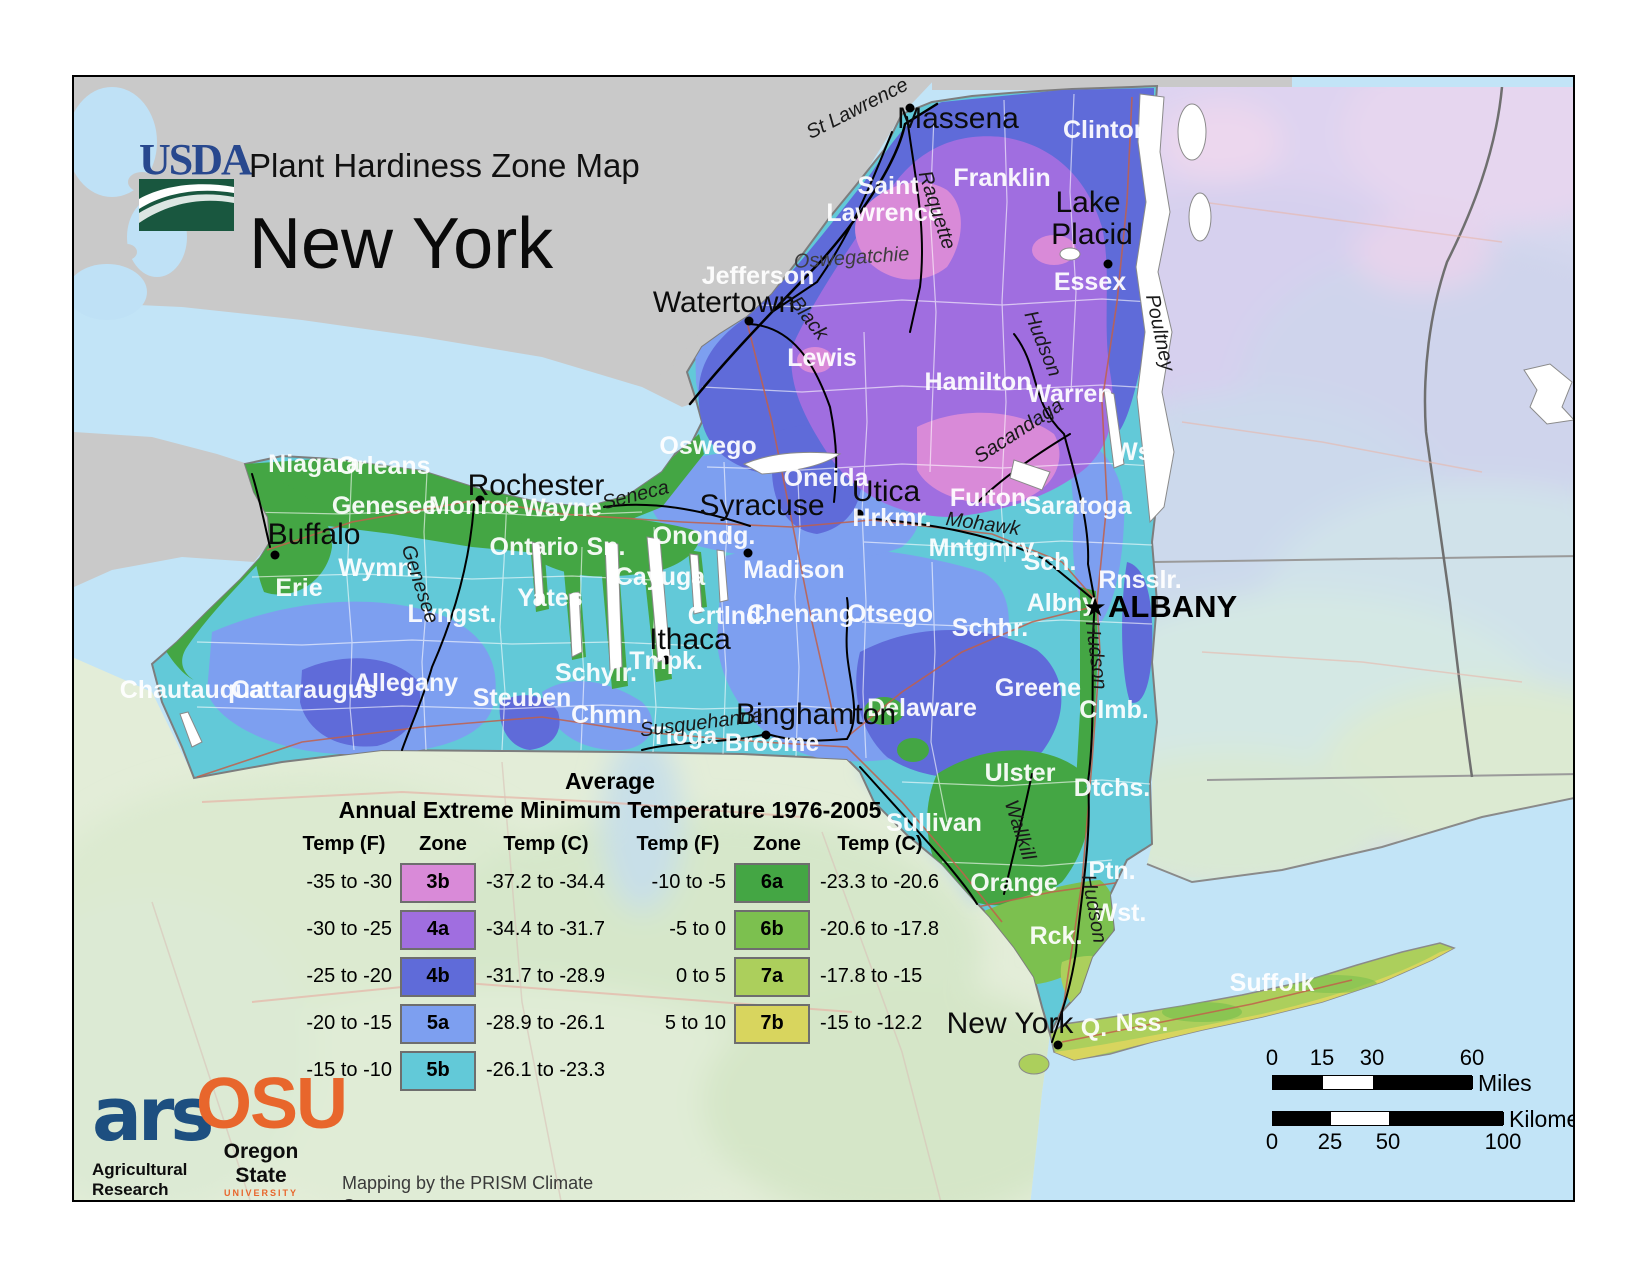 Image resolution: width=1650 pixels, height=1275 pixels. I want to click on county-label-suffolk: Suffolk, so click(1272, 983).